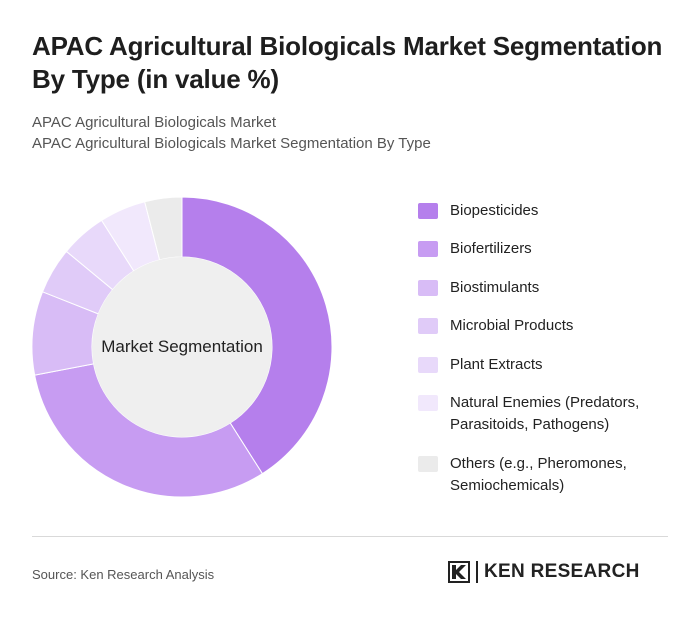 Image resolution: width=700 pixels, height=621 pixels. What do you see at coordinates (553, 365) in the screenshot?
I see `legend-item-plant-extracts: Plant Extracts` at bounding box center [553, 365].